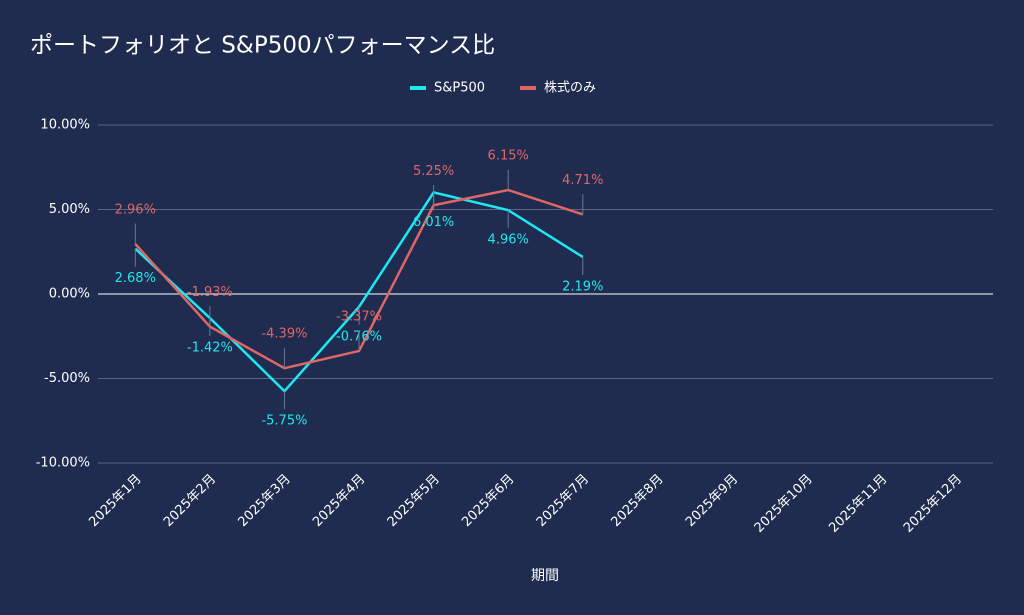 The width and height of the screenshot is (1024, 615). Describe the element at coordinates (508, 156) in the screenshot. I see `data-label: 6.15%` at that location.